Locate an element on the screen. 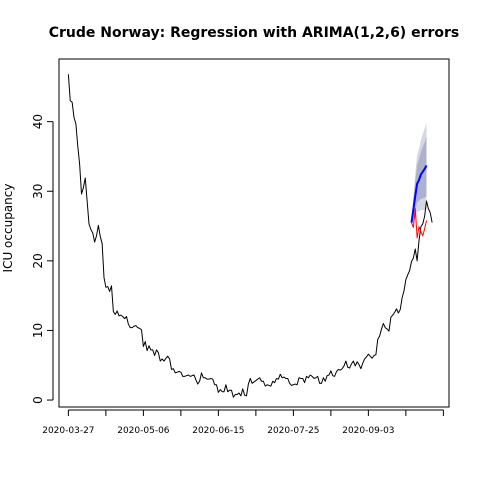 The height and width of the screenshot is (480, 480). x-tick-label: 2020-07-25 is located at coordinates (293, 431).